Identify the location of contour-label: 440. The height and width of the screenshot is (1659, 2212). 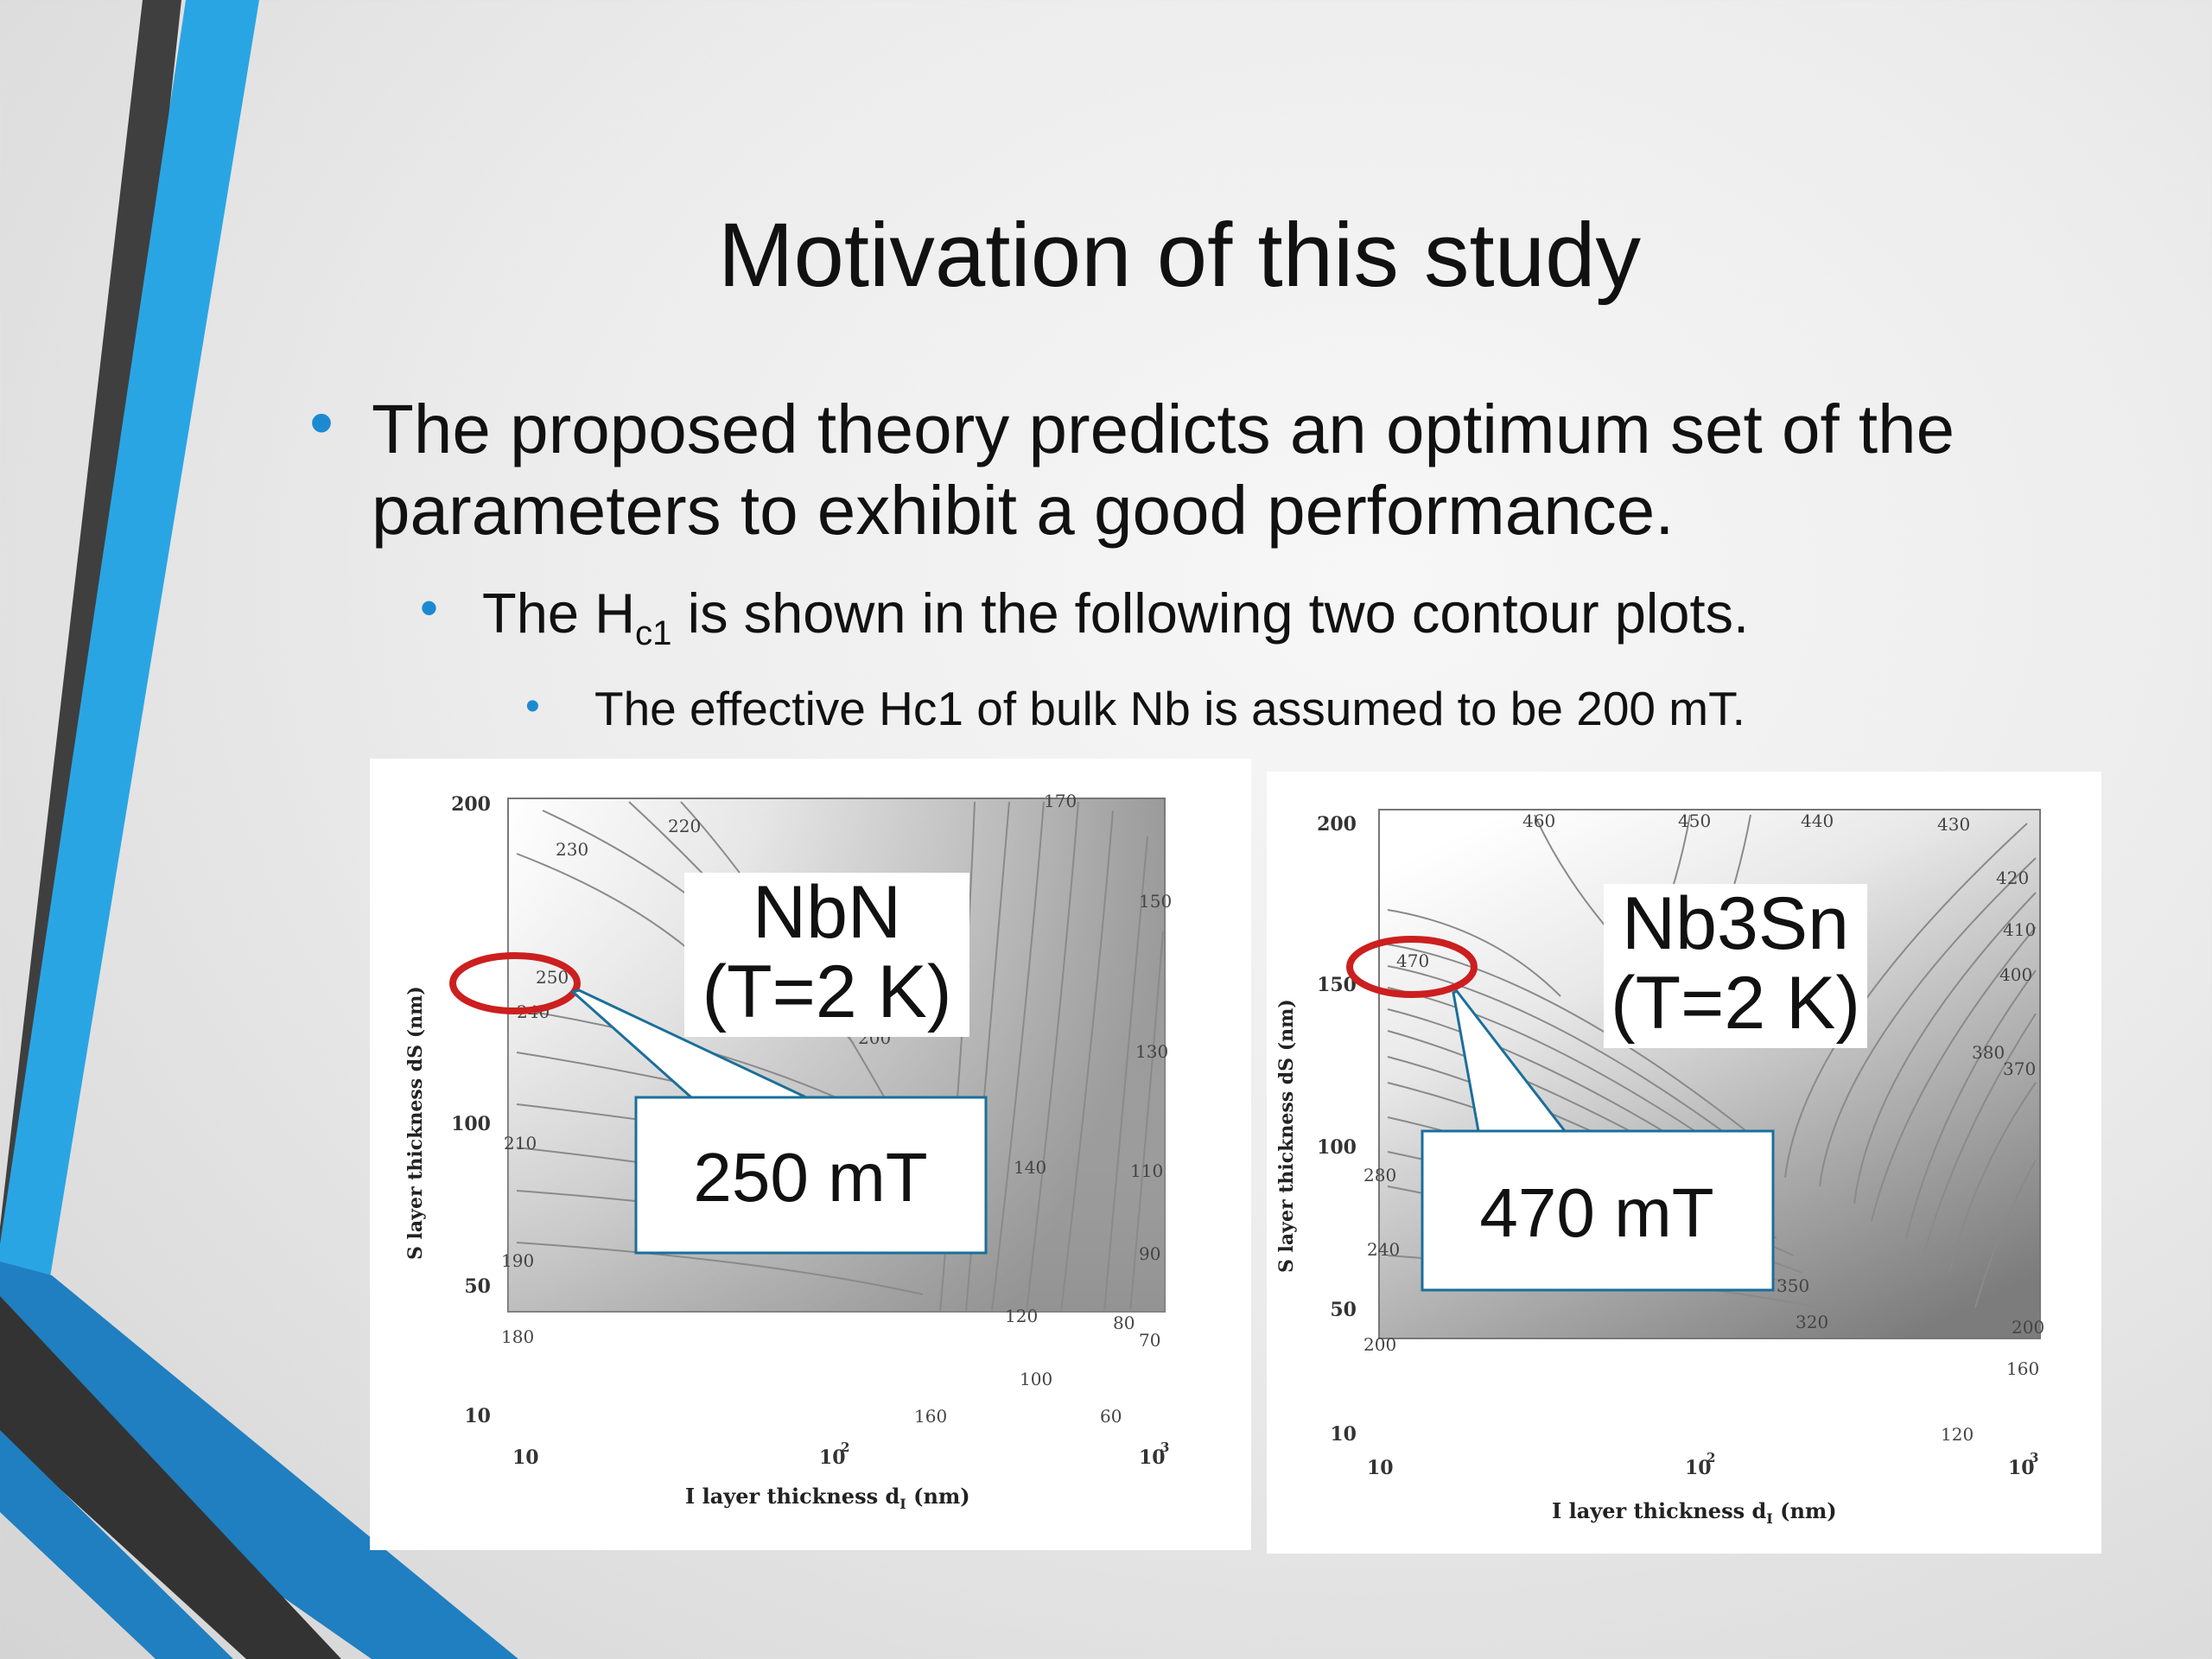
(1817, 820).